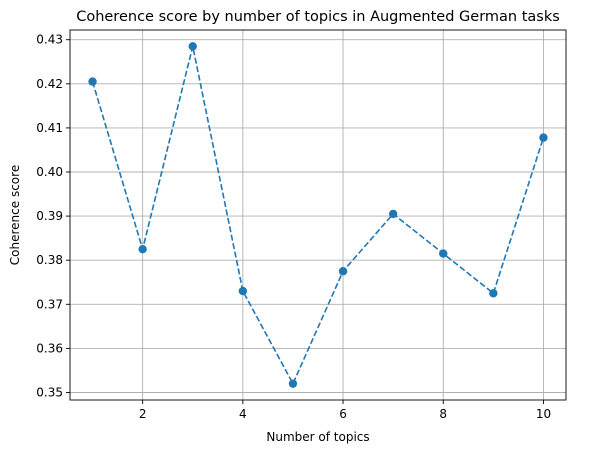  Describe the element at coordinates (49, 348) in the screenshot. I see `y-tick-label: 0.36` at that location.